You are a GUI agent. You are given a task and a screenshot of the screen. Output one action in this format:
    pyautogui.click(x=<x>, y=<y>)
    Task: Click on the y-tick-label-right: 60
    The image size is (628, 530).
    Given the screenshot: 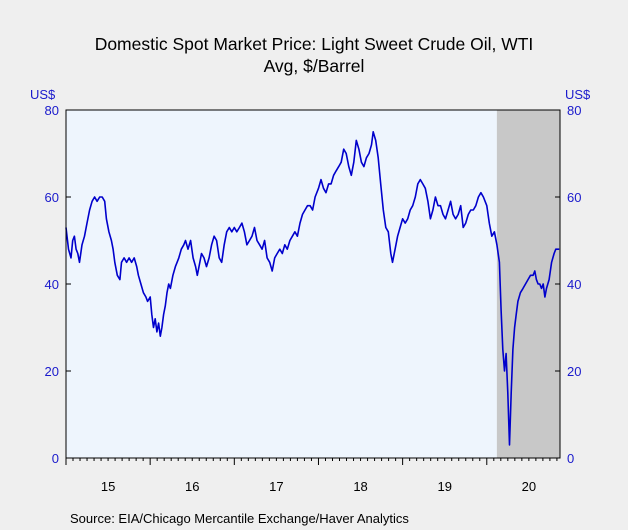 What is the action you would take?
    pyautogui.click(x=574, y=197)
    